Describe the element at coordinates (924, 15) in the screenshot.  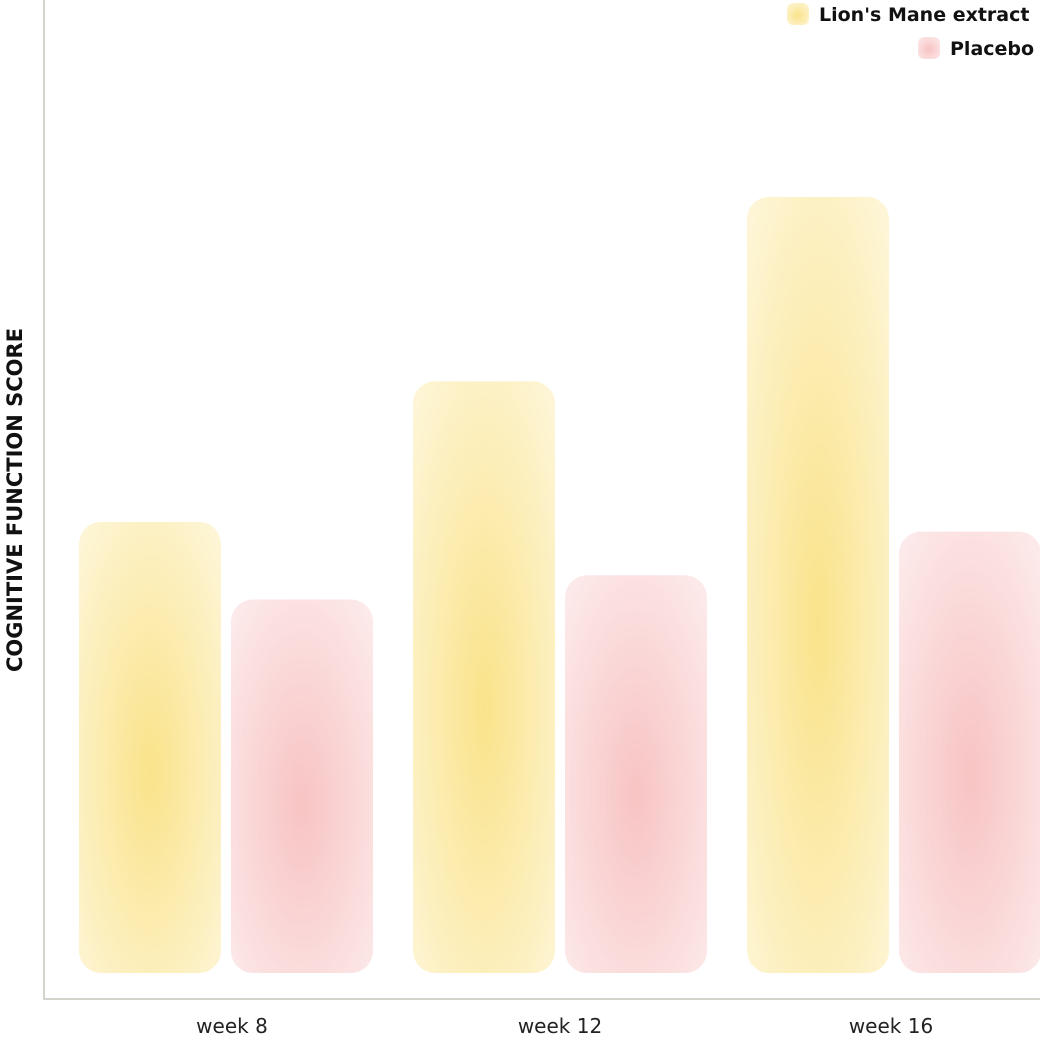
I see `legend-label-lions-mane: Lion's Mane extract` at that location.